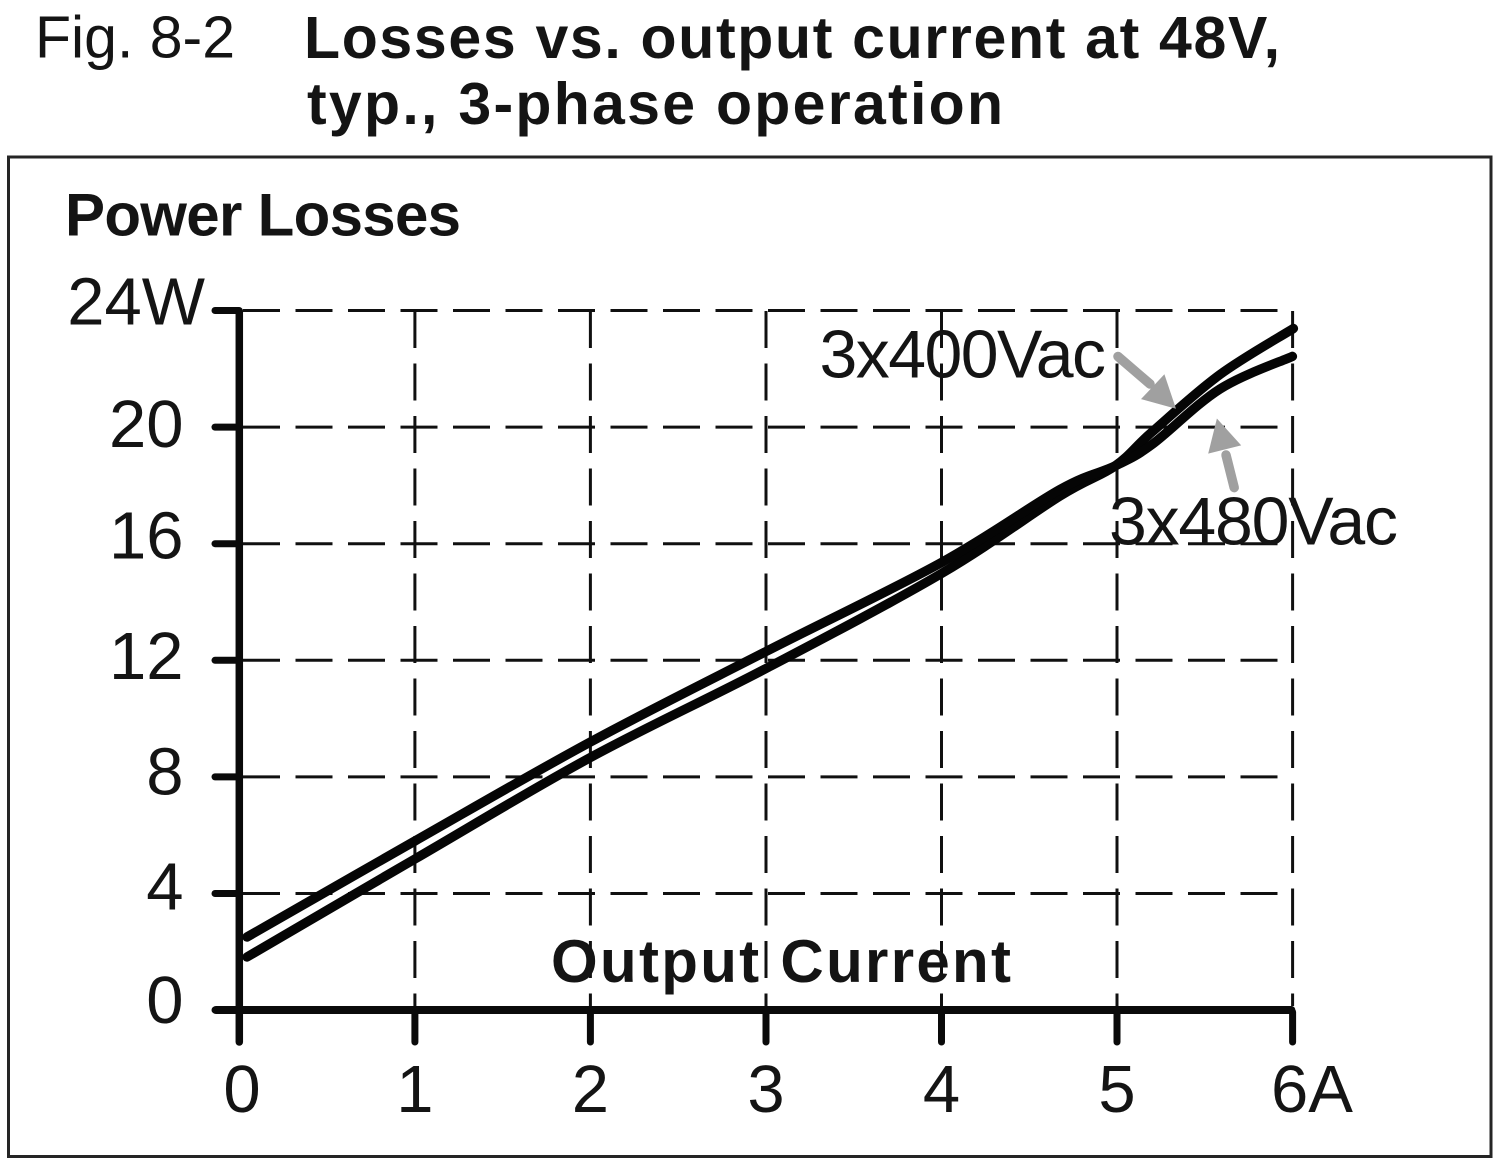 The height and width of the screenshot is (1164, 1500). What do you see at coordinates (590, 1089) in the screenshot?
I see `svg-text: 2` at bounding box center [590, 1089].